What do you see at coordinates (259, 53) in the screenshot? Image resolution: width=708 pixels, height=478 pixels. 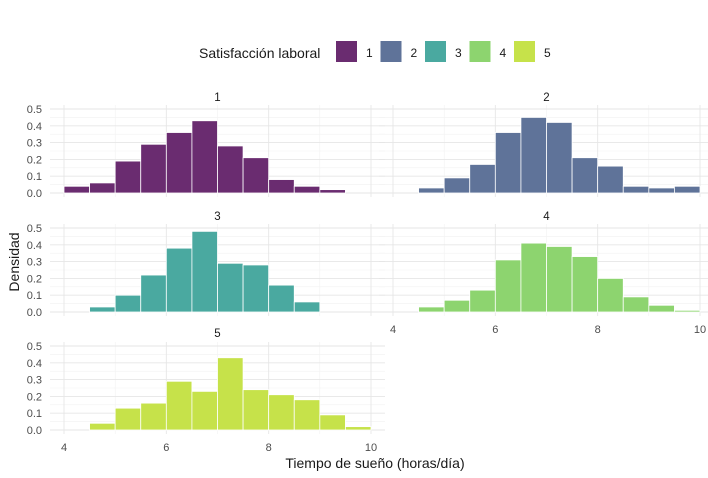 I see `legend-title: Satisfacción laboral` at bounding box center [259, 53].